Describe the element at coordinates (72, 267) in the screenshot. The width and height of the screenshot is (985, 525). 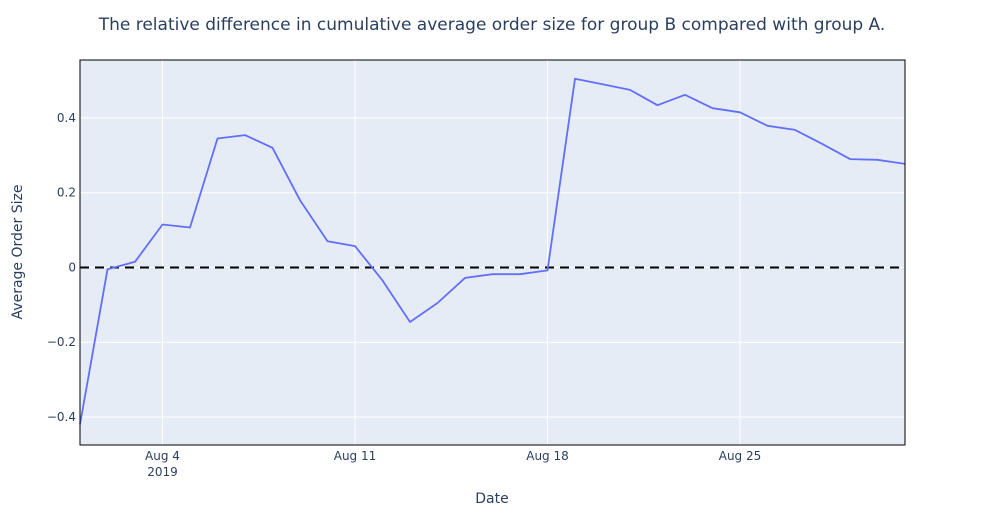
I see `y-tick-label: 0` at that location.